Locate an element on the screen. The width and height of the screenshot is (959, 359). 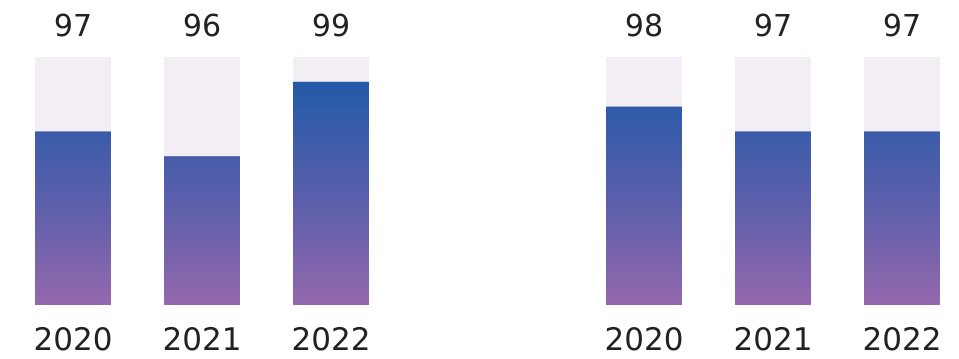
data-label: 98 is located at coordinates (644, 26).